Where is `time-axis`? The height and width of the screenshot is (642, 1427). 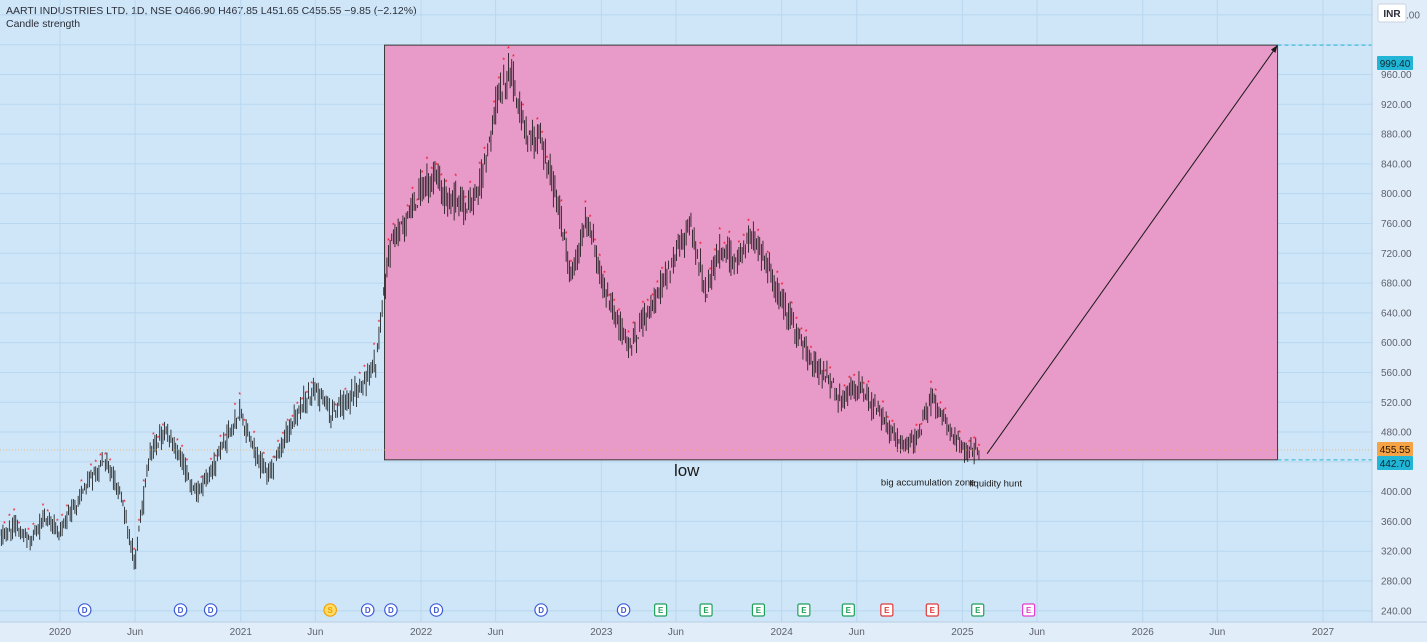 time-axis is located at coordinates (713, 632).